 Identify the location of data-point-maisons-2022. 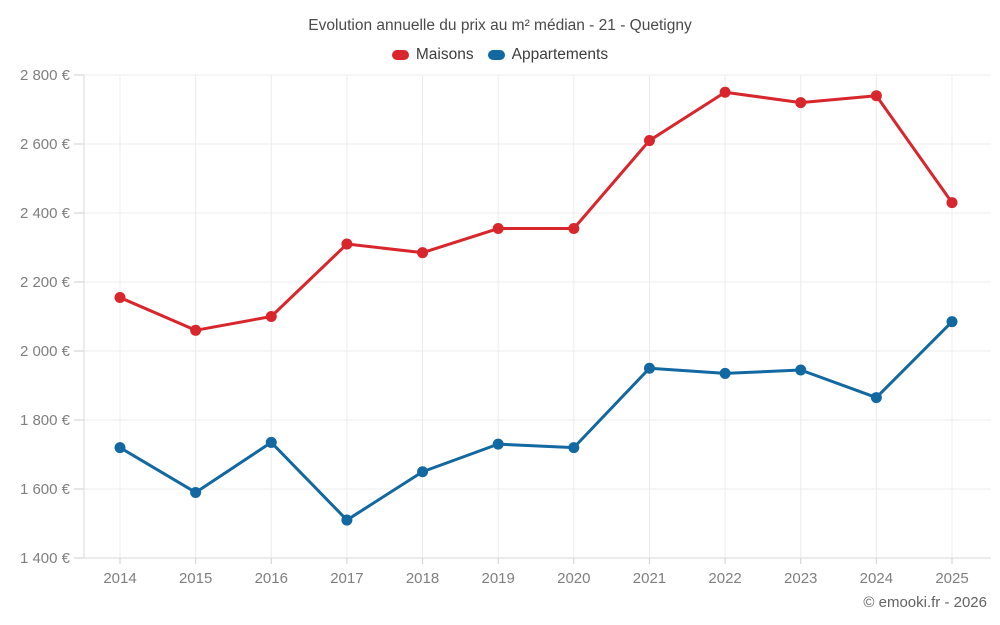
(725, 92).